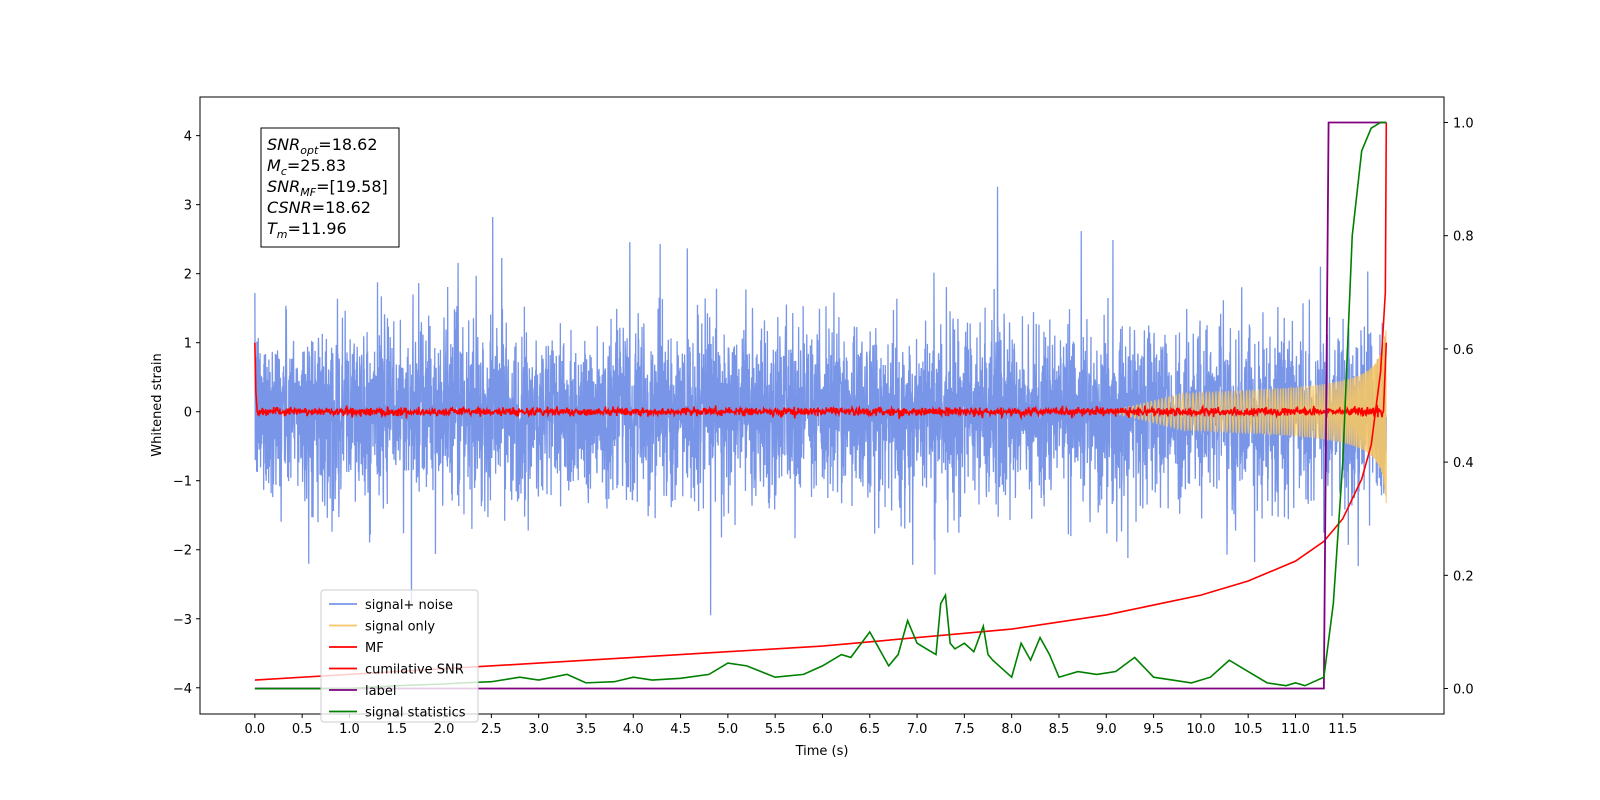 The height and width of the screenshot is (800, 1600). I want to click on y-tick-label: −4, so click(182, 689).